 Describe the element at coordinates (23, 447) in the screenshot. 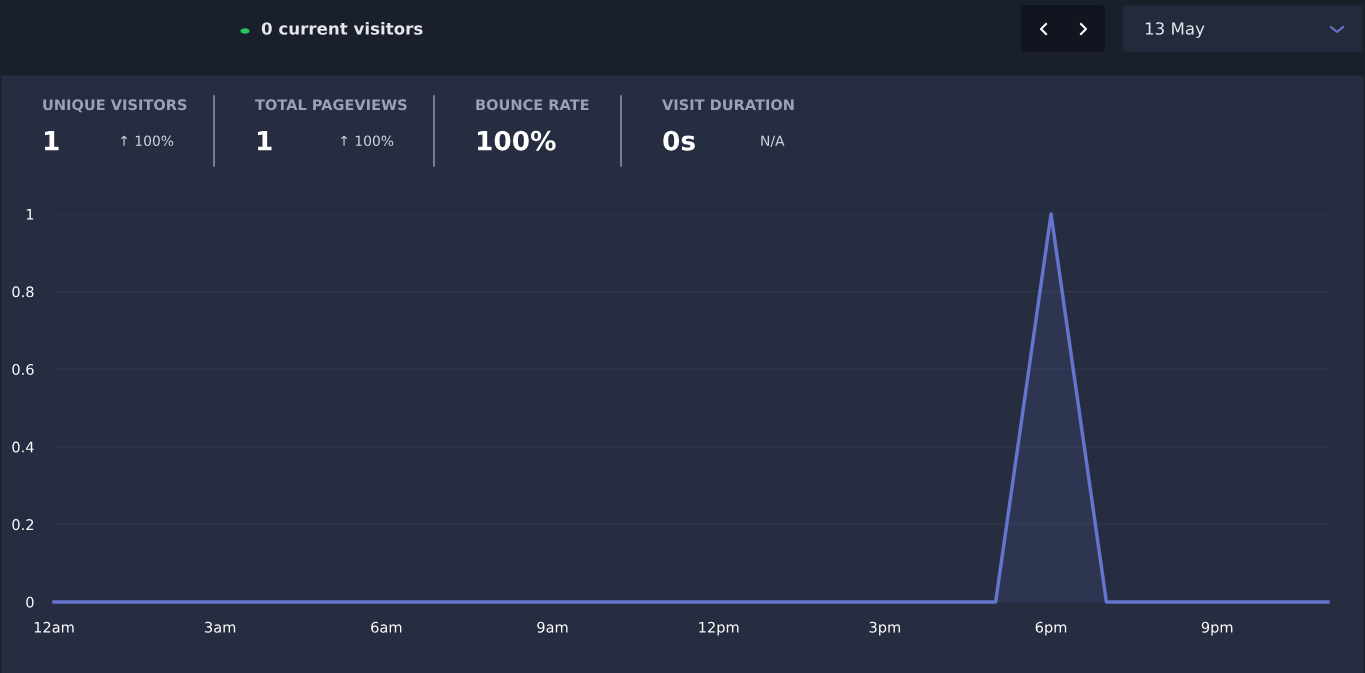

I see `y-tick-label: 0.4` at that location.